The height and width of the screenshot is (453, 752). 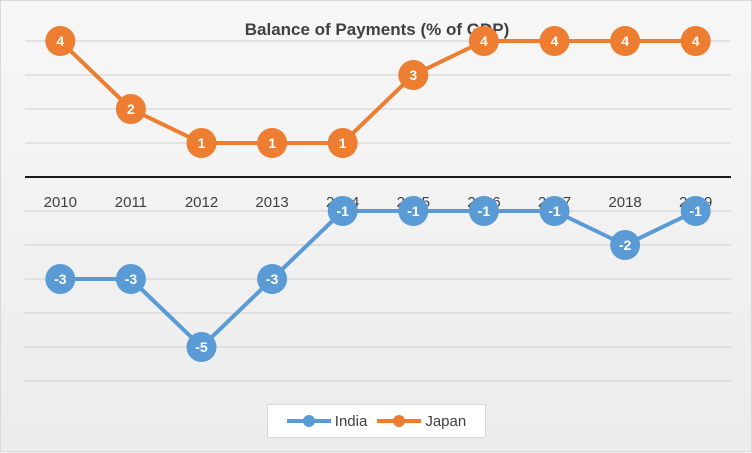 What do you see at coordinates (399, 421) in the screenshot?
I see `legend-swatch-japan` at bounding box center [399, 421].